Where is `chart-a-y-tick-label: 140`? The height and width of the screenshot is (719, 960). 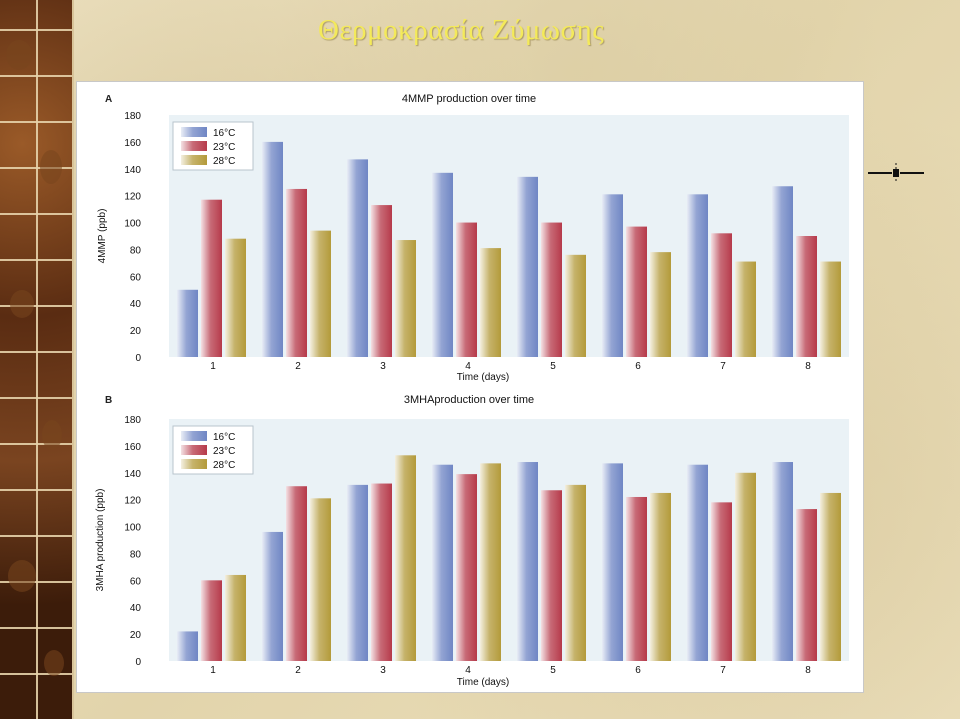
chart-a-y-tick-label: 140 is located at coordinates (132, 170).